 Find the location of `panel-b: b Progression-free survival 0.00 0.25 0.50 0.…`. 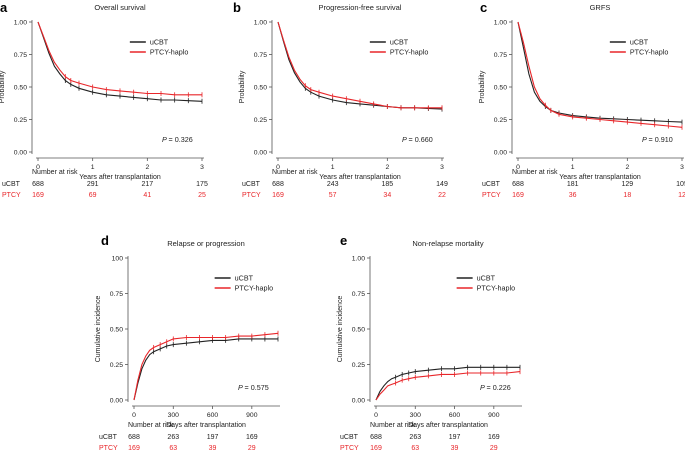

panel-b: b Progression-free survival 0.00 0.25 0.50 0.… is located at coordinates (340, 99).